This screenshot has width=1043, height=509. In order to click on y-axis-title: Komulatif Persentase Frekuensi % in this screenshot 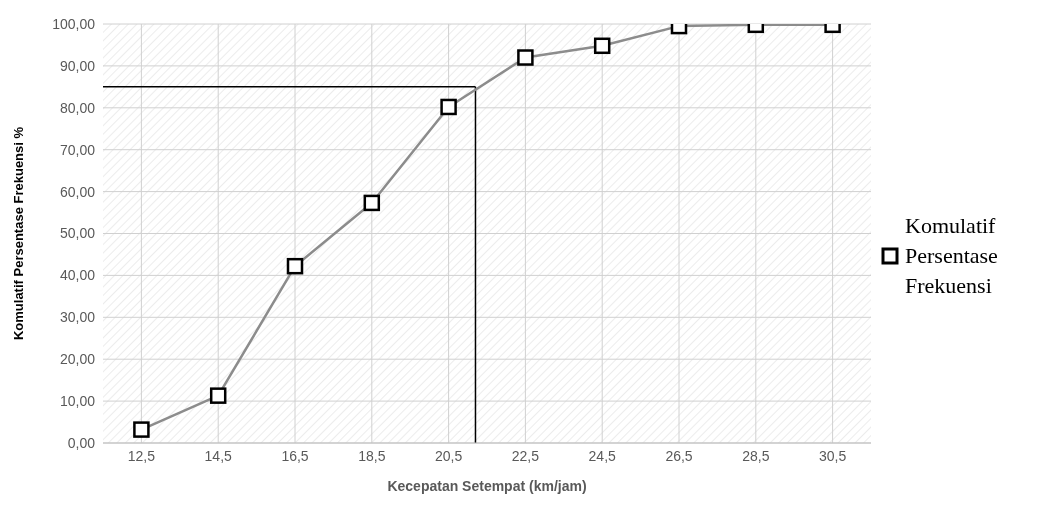, I will do `click(18, 233)`.